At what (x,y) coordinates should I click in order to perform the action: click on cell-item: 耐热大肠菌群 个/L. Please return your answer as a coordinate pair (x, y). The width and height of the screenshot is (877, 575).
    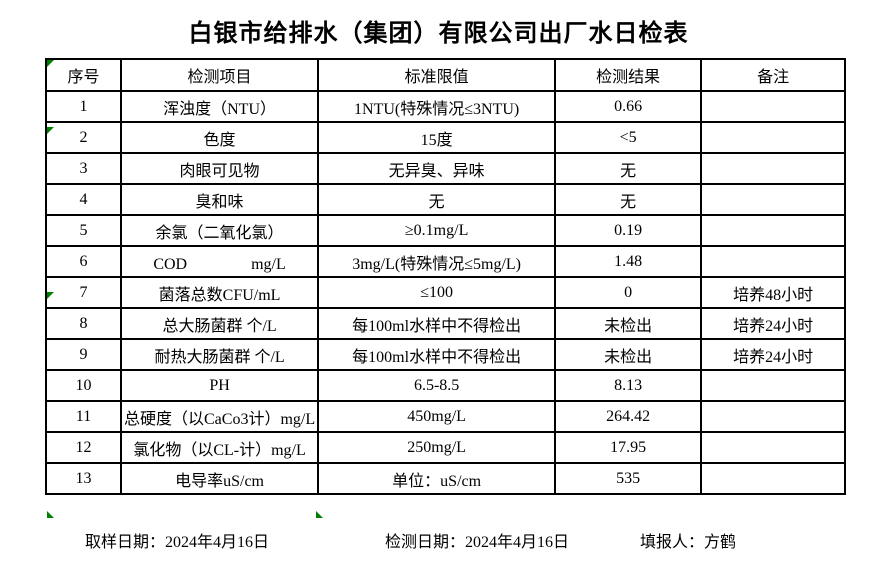
    Looking at the image, I should click on (219, 354).